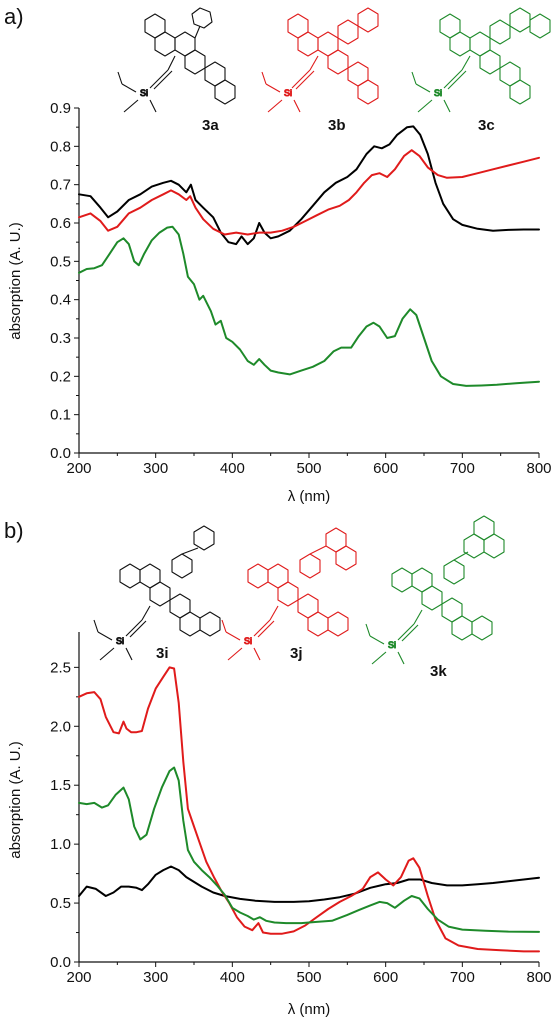  Describe the element at coordinates (14, 16) in the screenshot. I see `panel-a-label: a)` at that location.